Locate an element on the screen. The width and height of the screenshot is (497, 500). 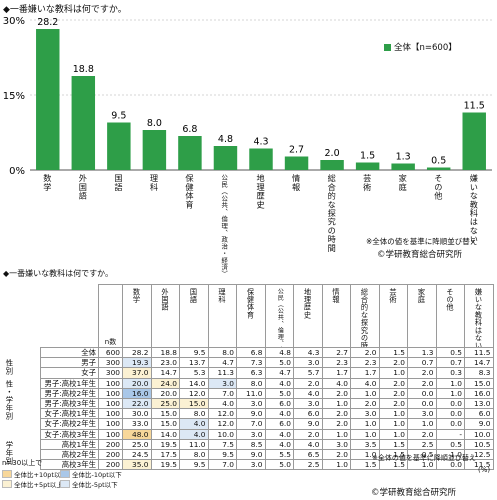
column-header-label: 外国語 is located at coordinates (166, 300).